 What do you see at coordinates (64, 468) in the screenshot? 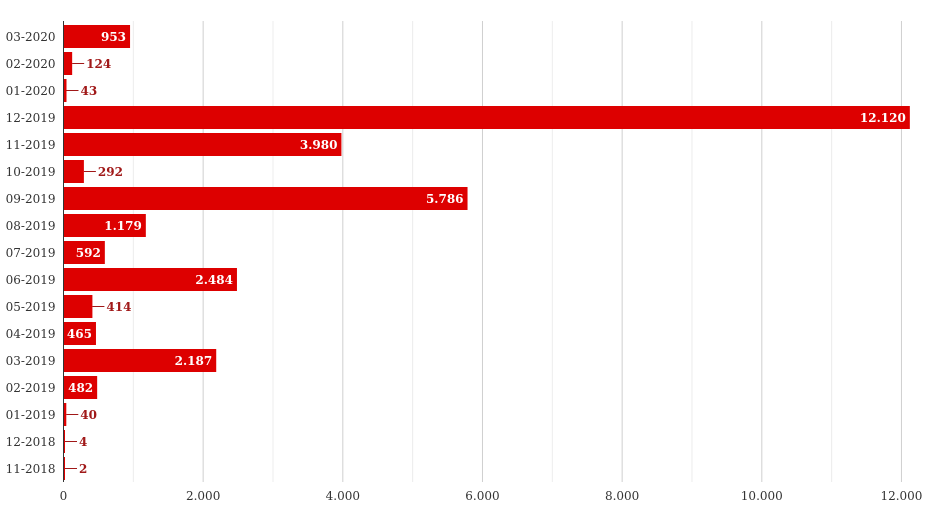
I see `bar-11-2018` at bounding box center [64, 468].